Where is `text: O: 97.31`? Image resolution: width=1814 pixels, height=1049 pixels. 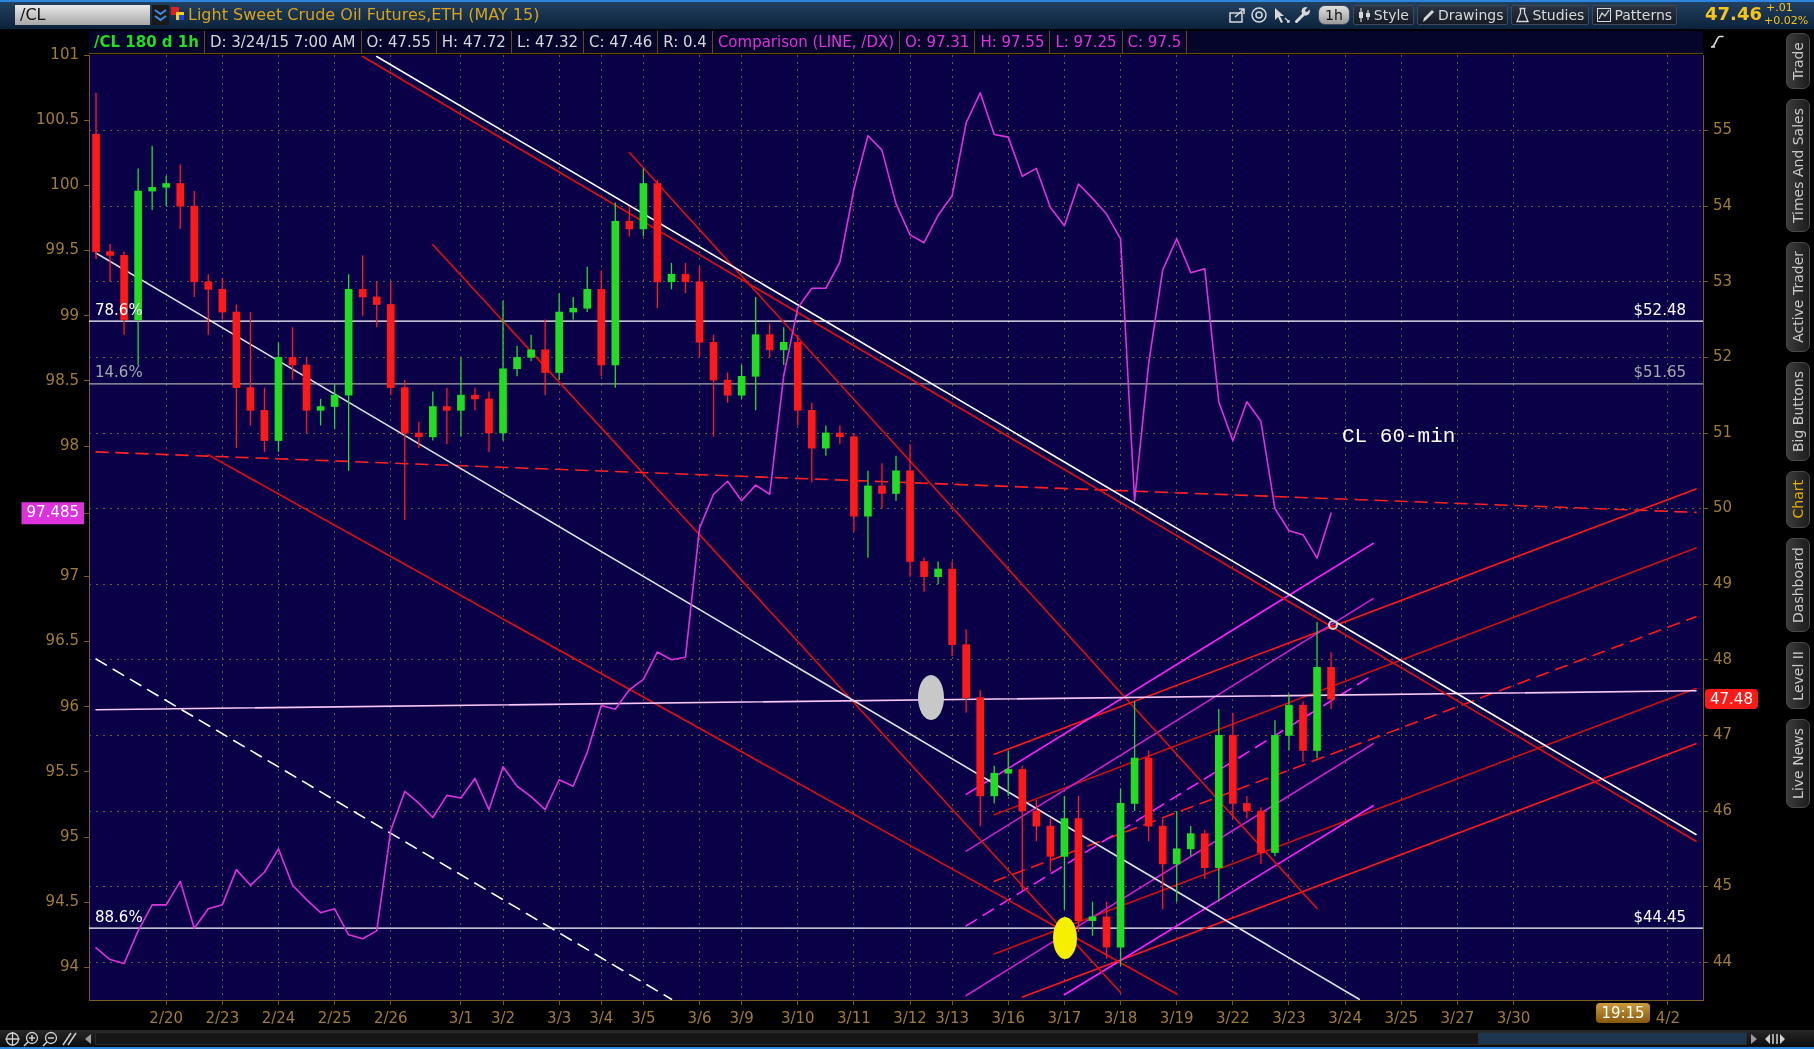
text: O: 97.31 is located at coordinates (938, 42).